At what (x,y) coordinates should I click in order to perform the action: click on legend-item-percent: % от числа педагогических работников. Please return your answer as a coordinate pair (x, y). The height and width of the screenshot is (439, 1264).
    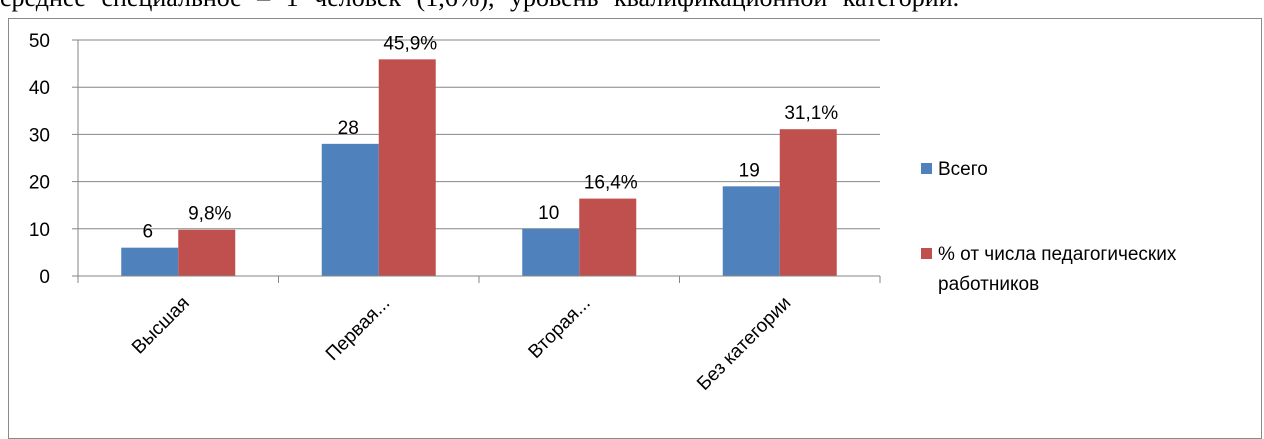
    Looking at the image, I should click on (1048, 270).